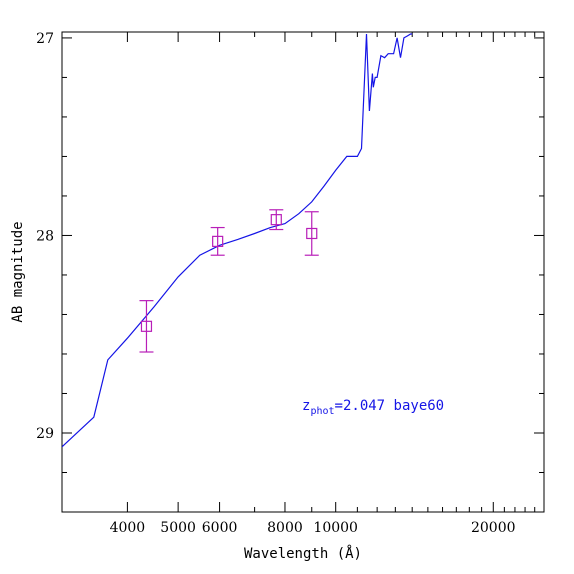  What do you see at coordinates (128, 528) in the screenshot?
I see `x-tick-label: 4000` at bounding box center [128, 528].